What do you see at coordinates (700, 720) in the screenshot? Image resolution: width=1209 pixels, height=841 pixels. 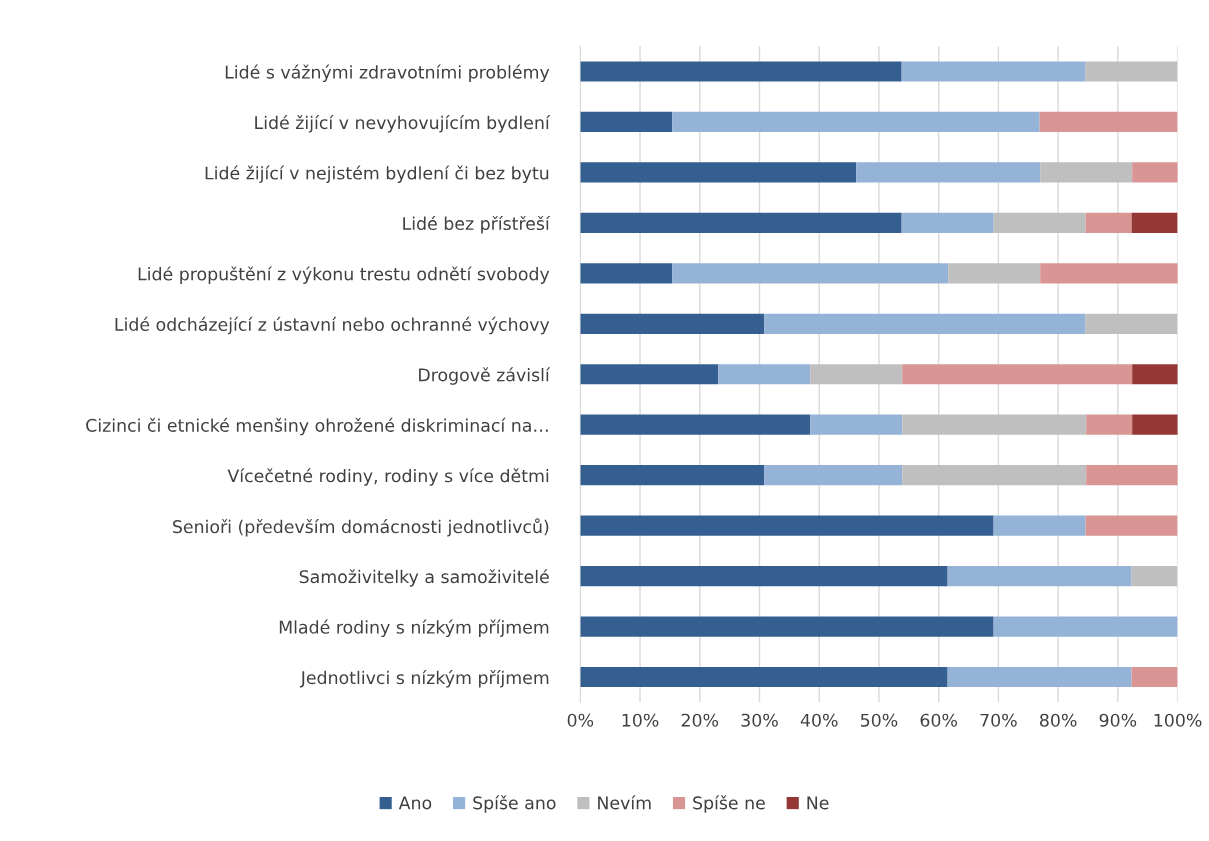 I see `x-tick-label: 20%` at bounding box center [700, 720].